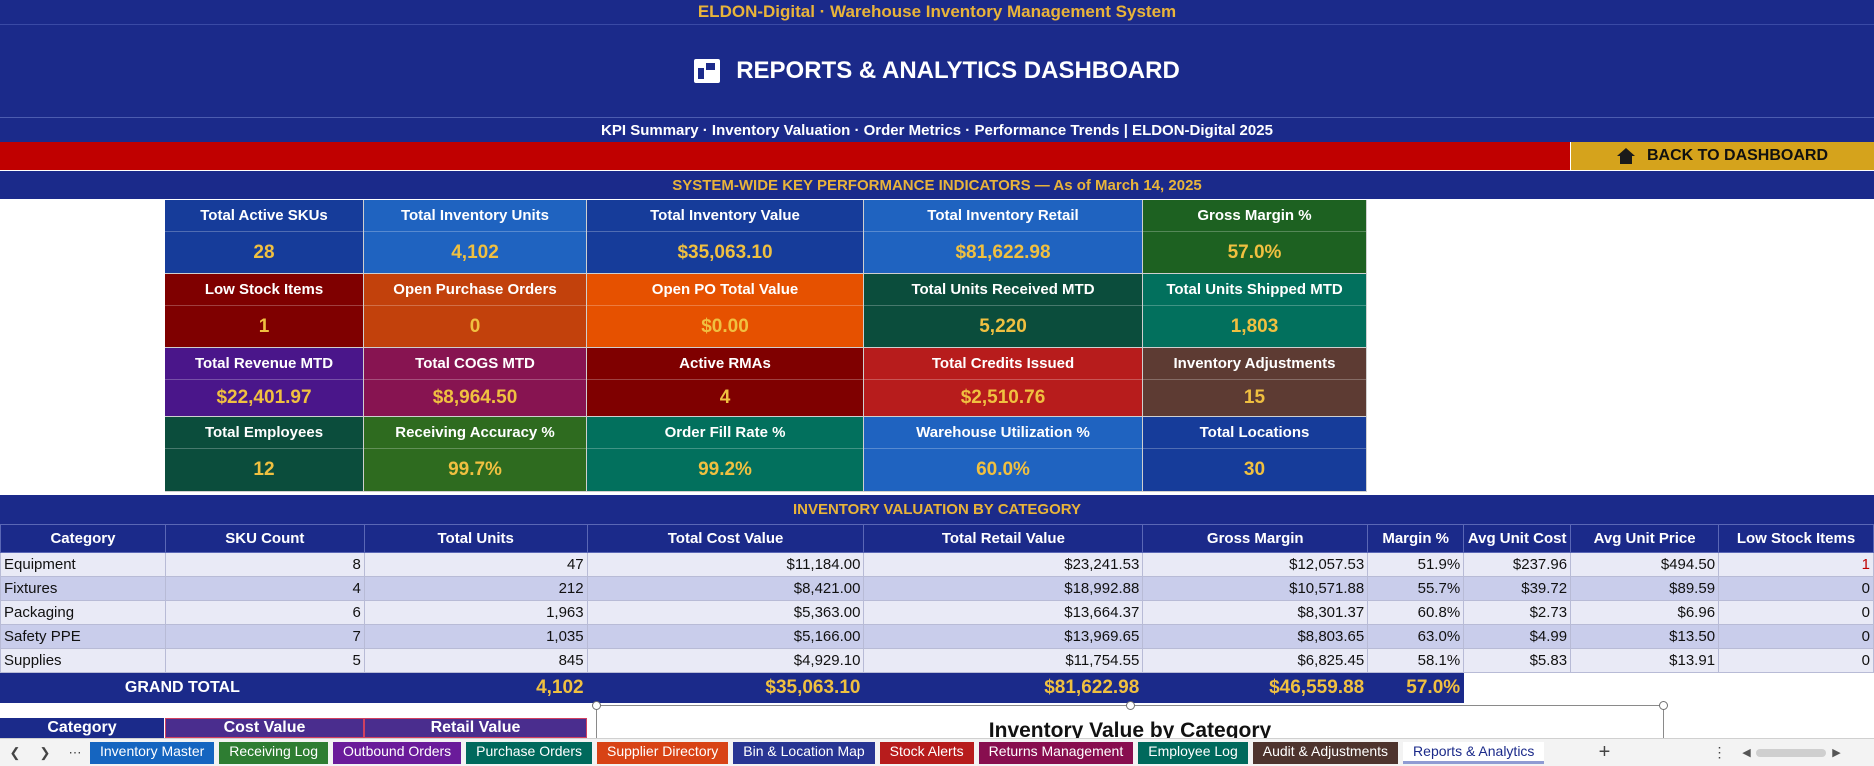  I want to click on cell-margin: 55.7%, so click(1416, 588).